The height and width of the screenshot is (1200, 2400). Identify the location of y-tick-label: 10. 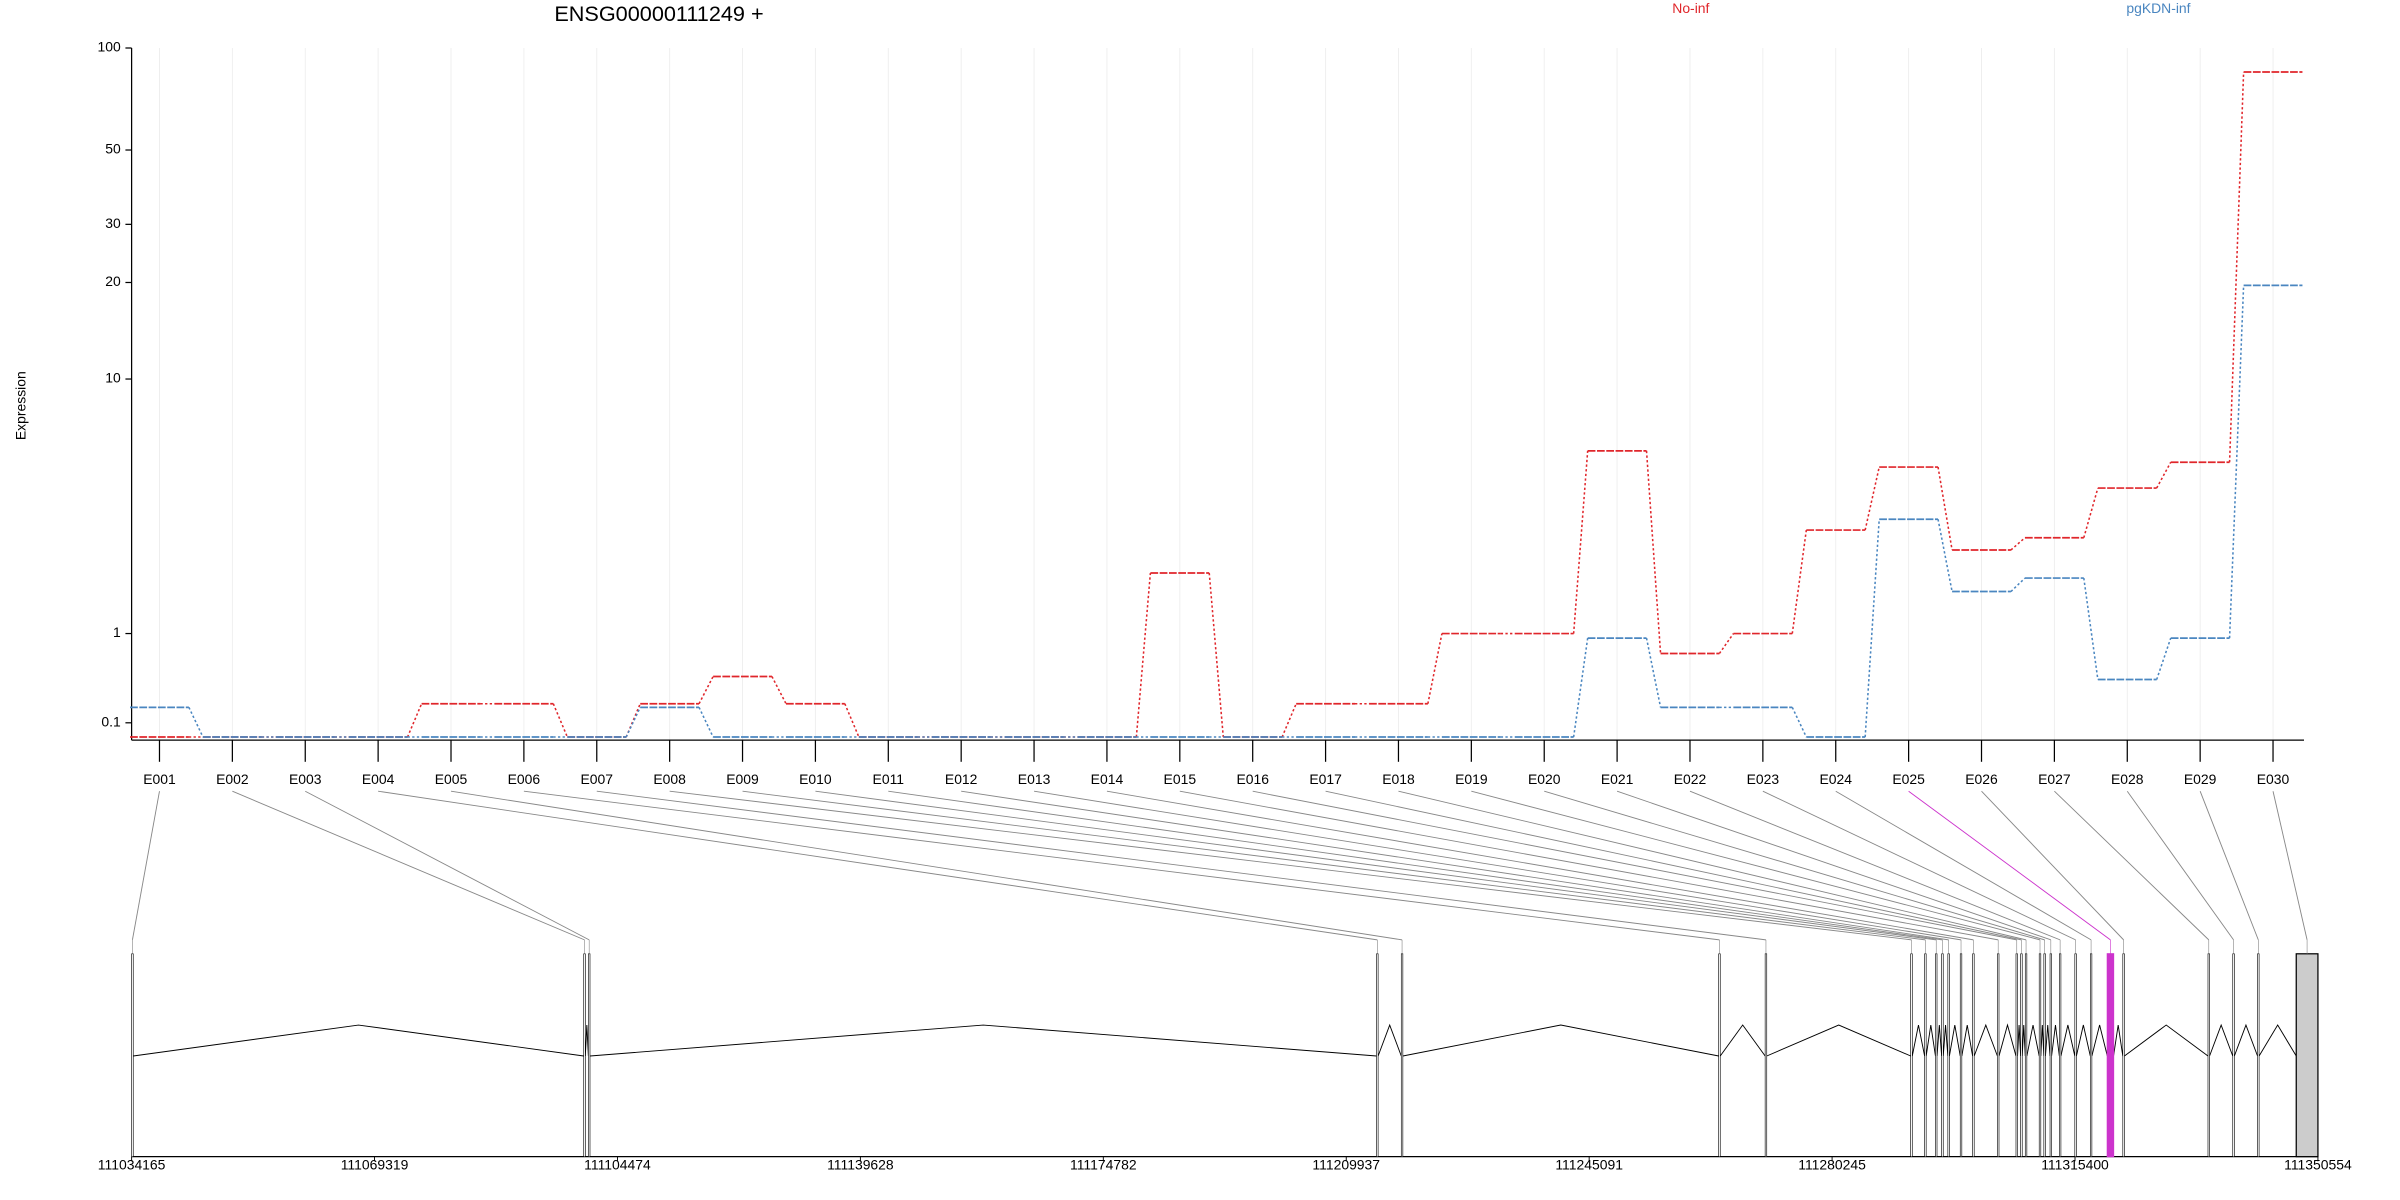
(113, 378).